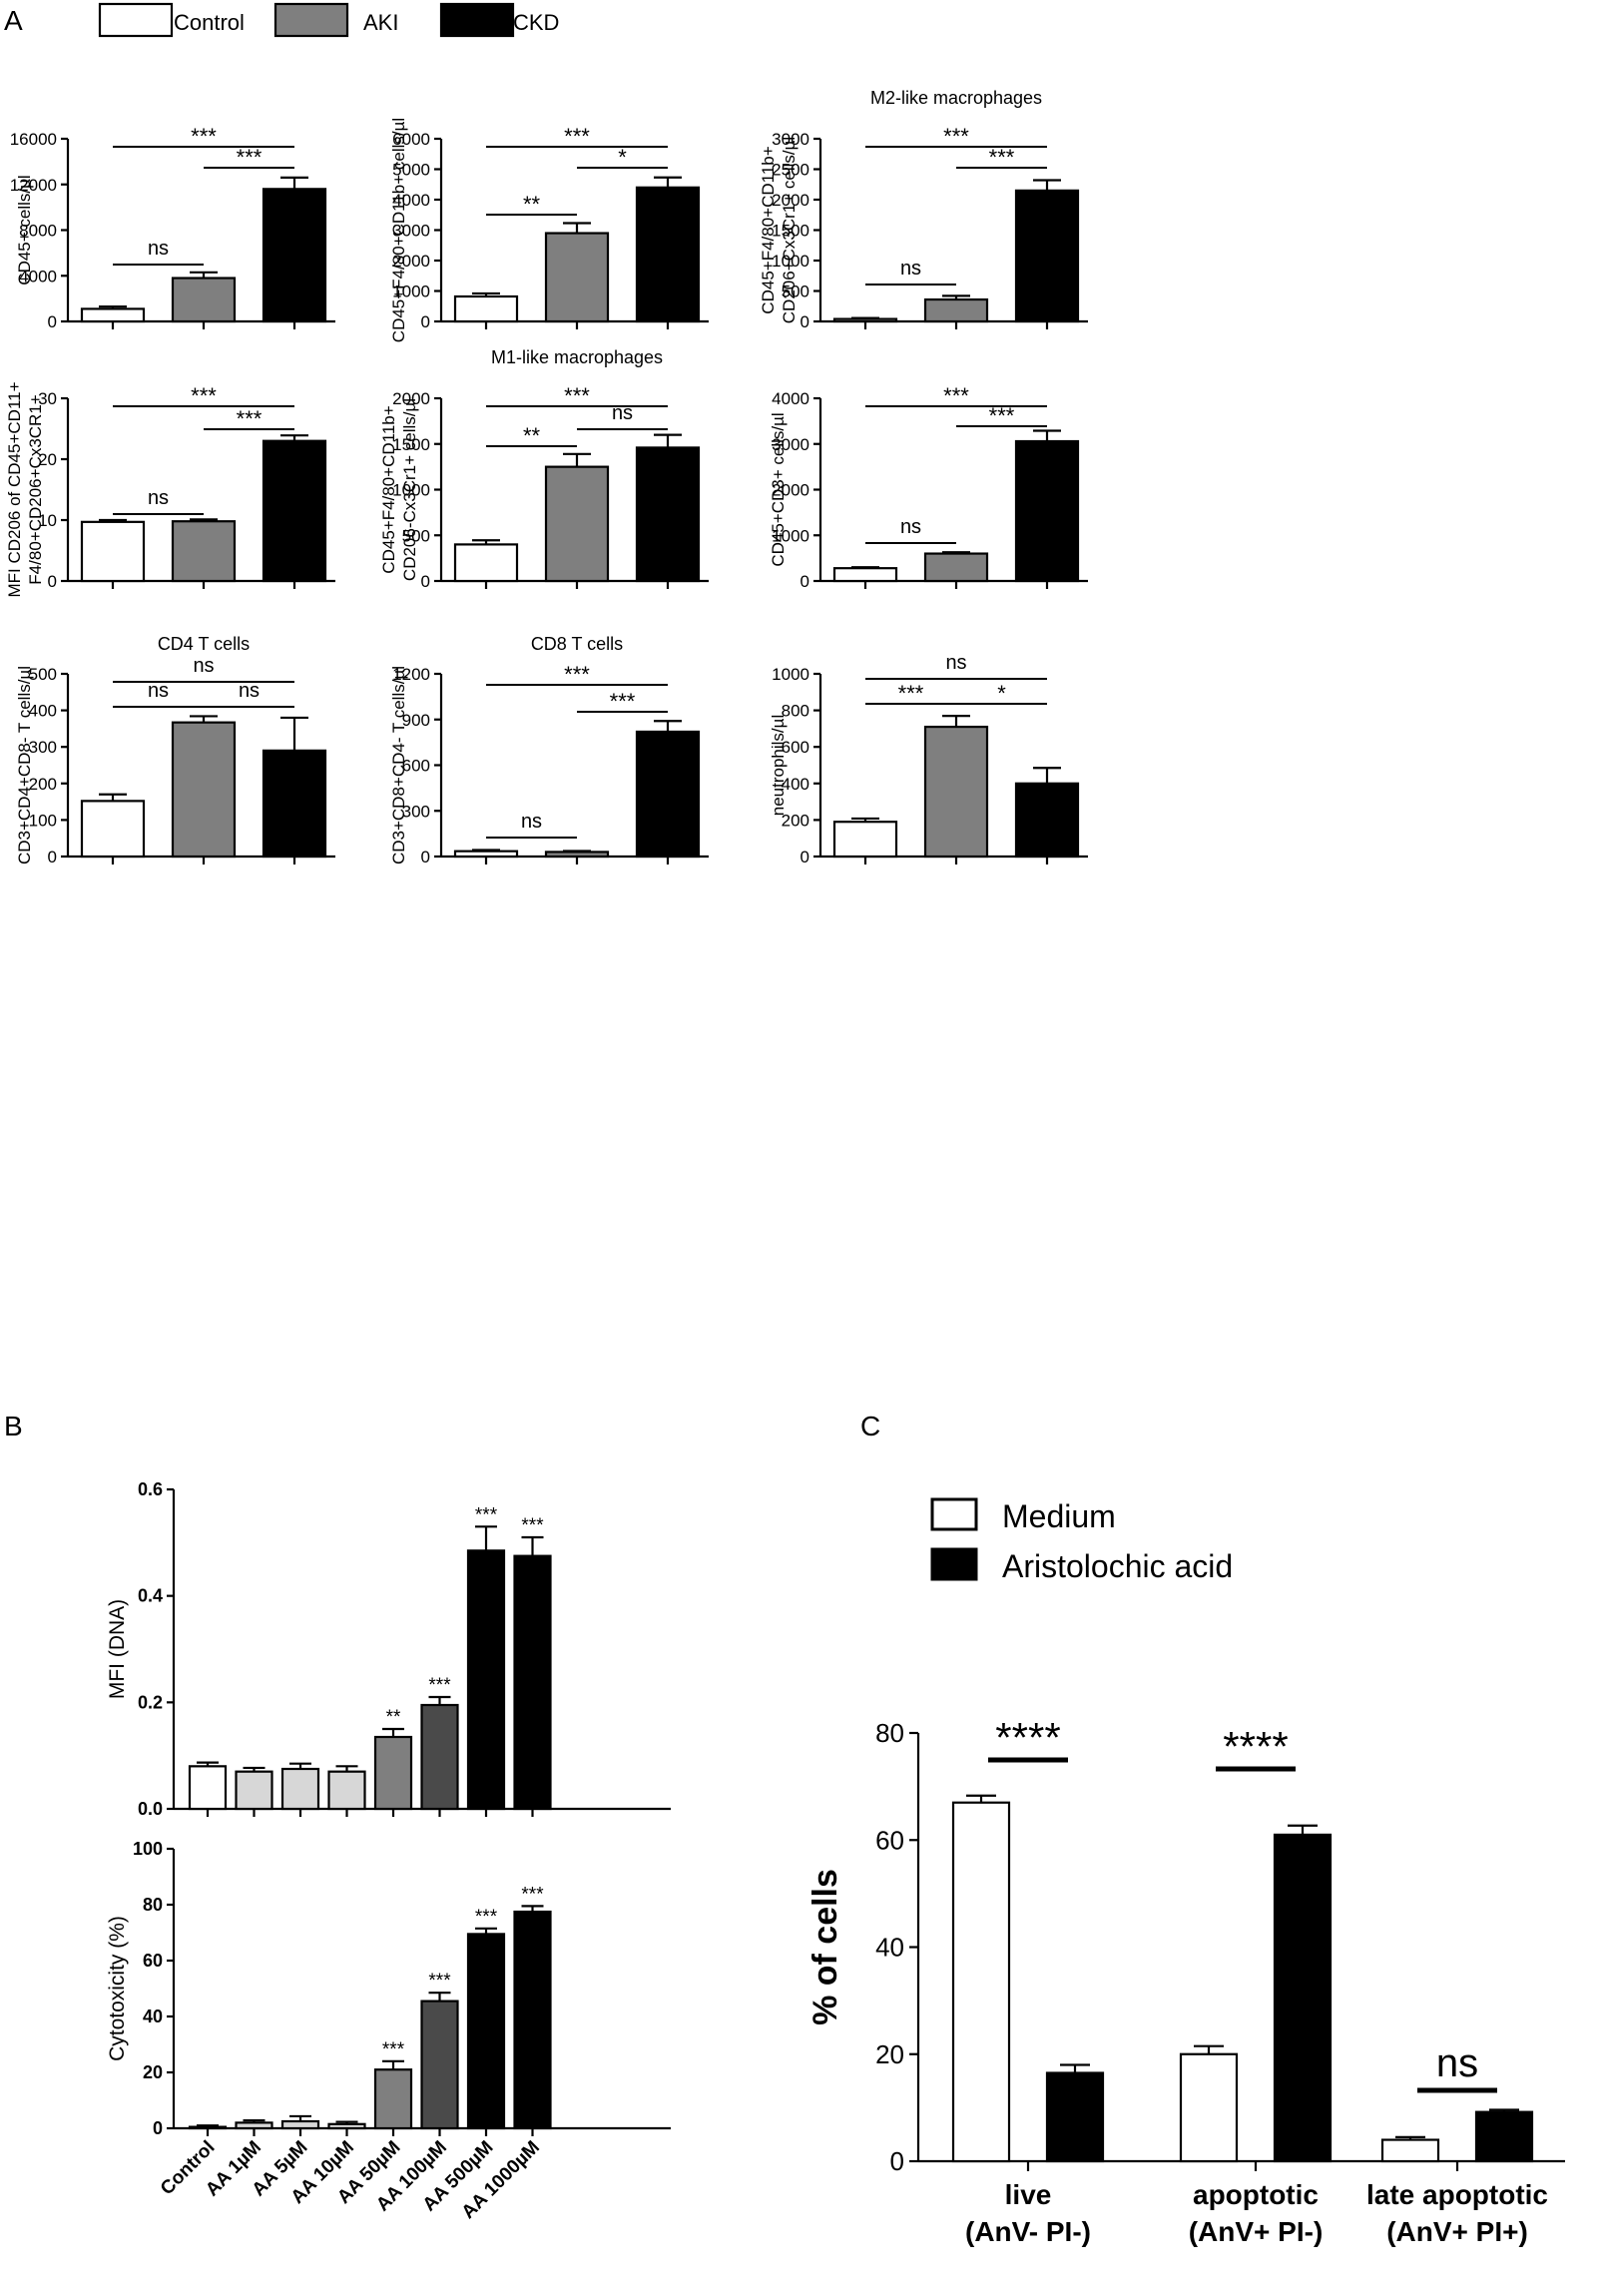 Image resolution: width=1605 pixels, height=2296 pixels. Describe the element at coordinates (778, 766) in the screenshot. I see `y-axis-label: neutrophils/µl` at that location.